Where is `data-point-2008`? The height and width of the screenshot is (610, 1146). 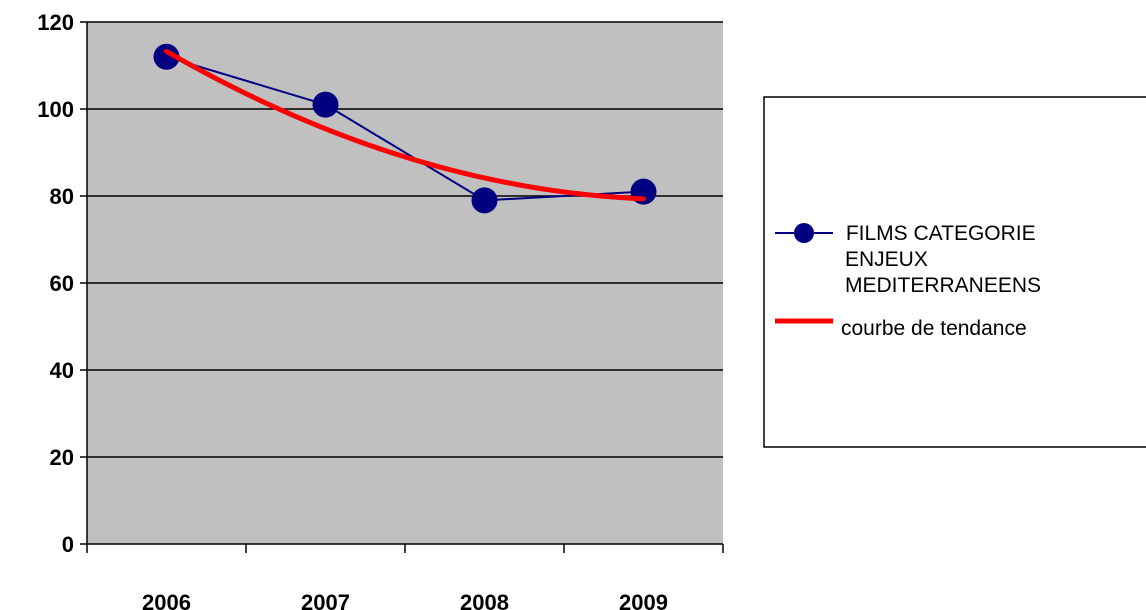 data-point-2008 is located at coordinates (484, 200).